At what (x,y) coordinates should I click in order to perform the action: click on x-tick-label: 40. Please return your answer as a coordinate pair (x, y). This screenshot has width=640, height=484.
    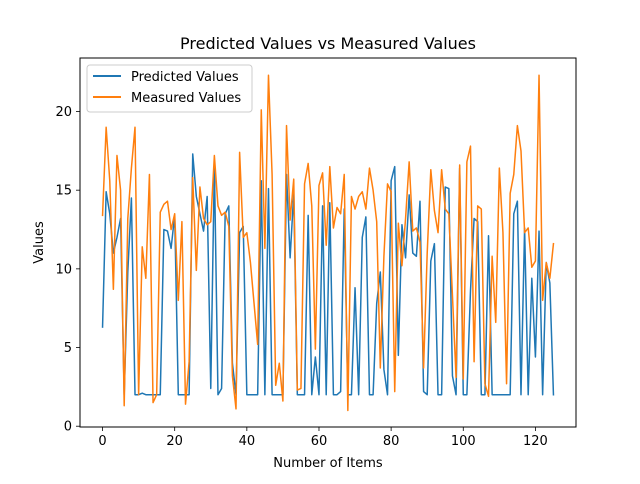
    Looking at the image, I should click on (247, 441).